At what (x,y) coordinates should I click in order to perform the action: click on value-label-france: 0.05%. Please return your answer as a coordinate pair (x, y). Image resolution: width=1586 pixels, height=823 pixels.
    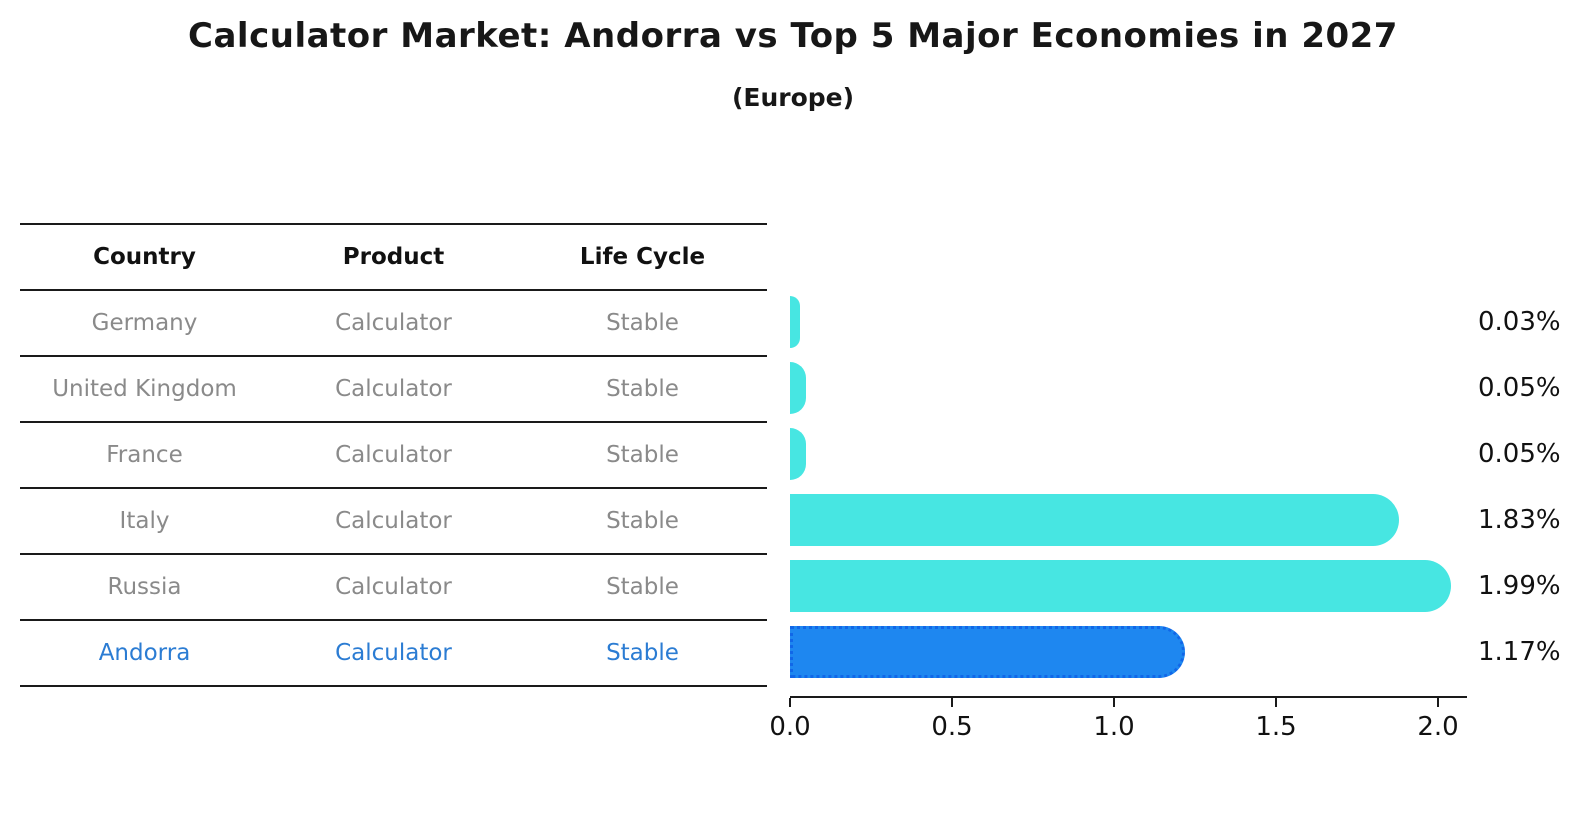
    Looking at the image, I should click on (1519, 454).